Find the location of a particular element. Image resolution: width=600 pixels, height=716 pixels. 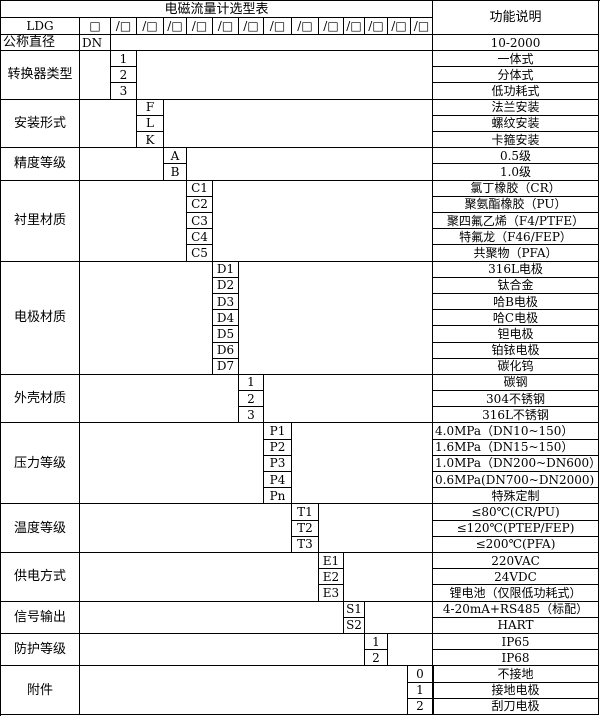

group-label: 安装形式 is located at coordinates (40, 124).